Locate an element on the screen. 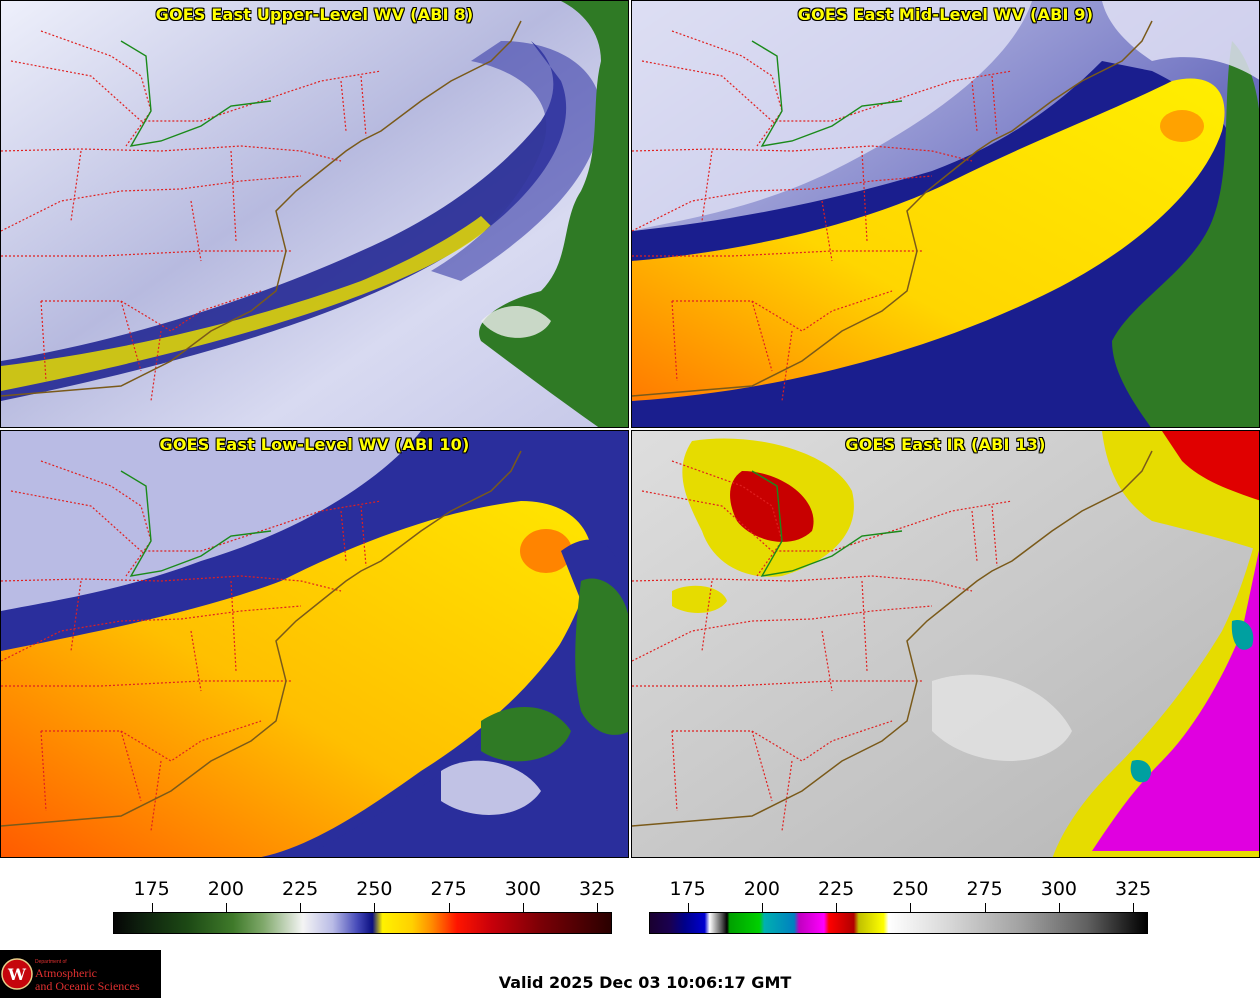 The height and width of the screenshot is (1002, 1260). colorbar-ir-labels: 175 200 225 250 275 300 325 is located at coordinates (900, 896).